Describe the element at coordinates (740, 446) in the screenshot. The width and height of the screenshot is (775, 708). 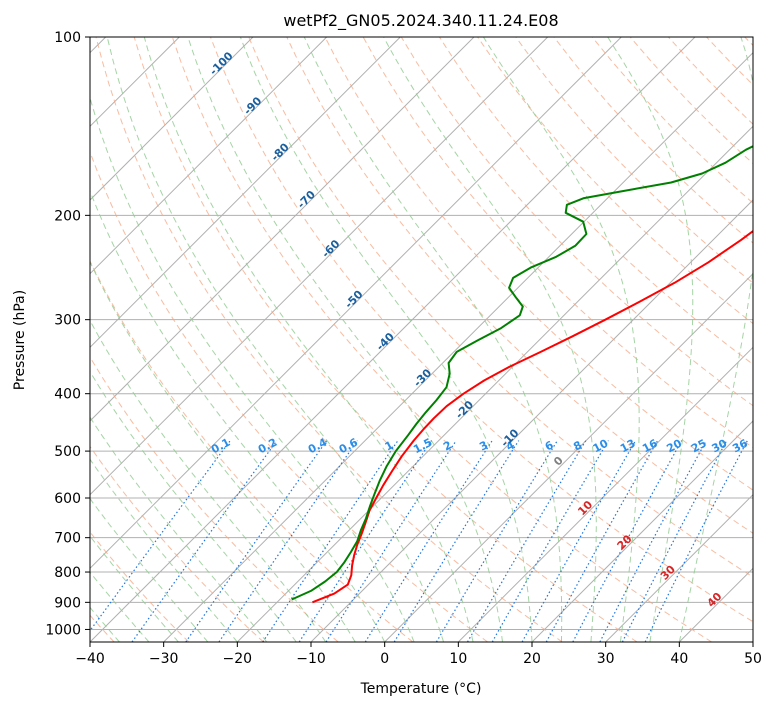
I see `mixing-ratio-label: 36` at that location.